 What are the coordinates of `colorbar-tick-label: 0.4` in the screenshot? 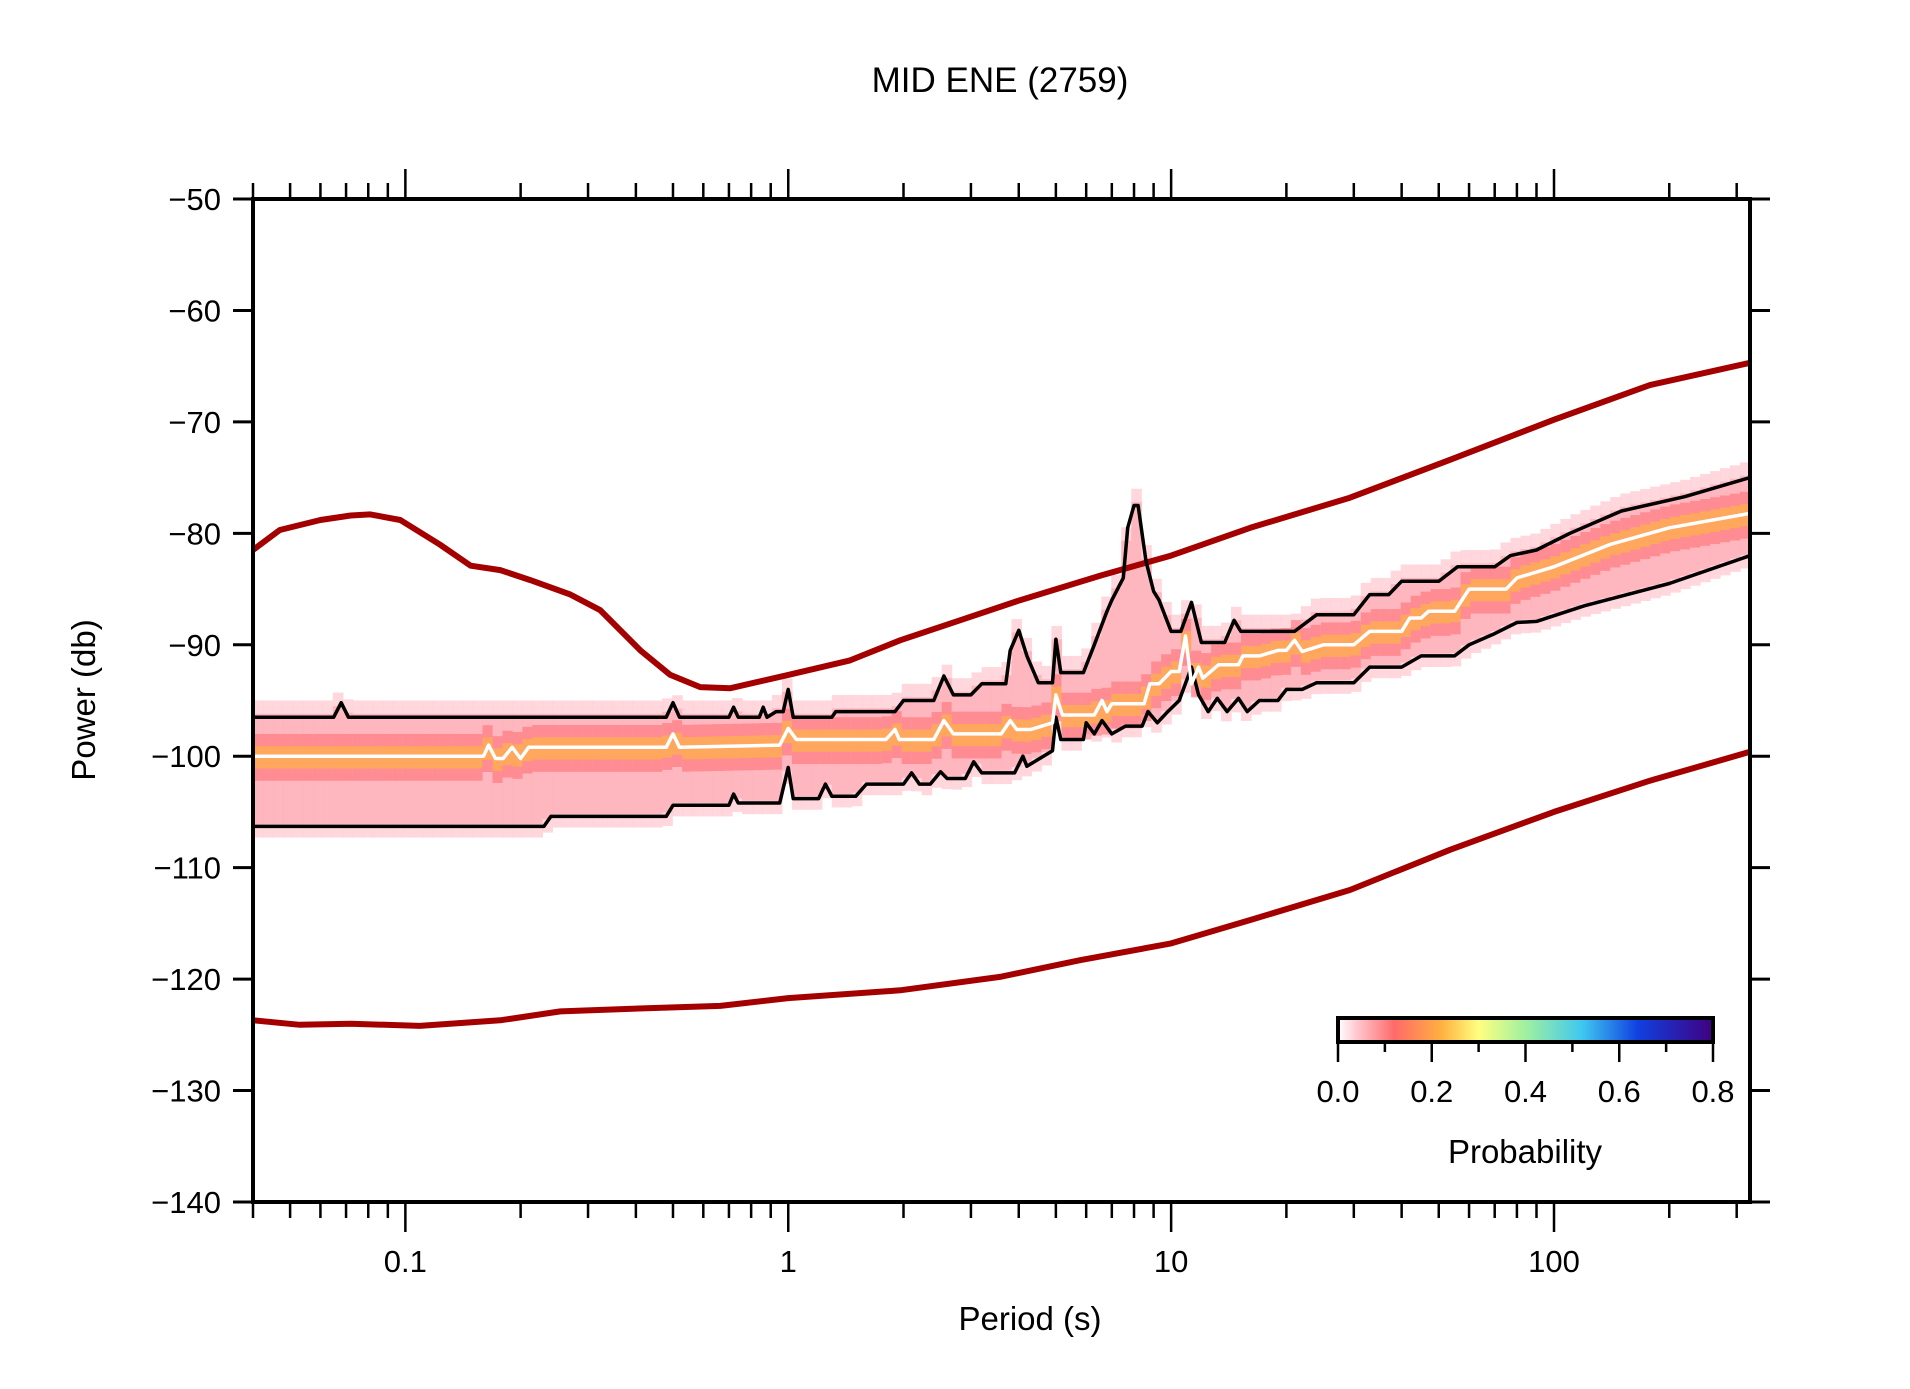 It's located at (1525, 1091).